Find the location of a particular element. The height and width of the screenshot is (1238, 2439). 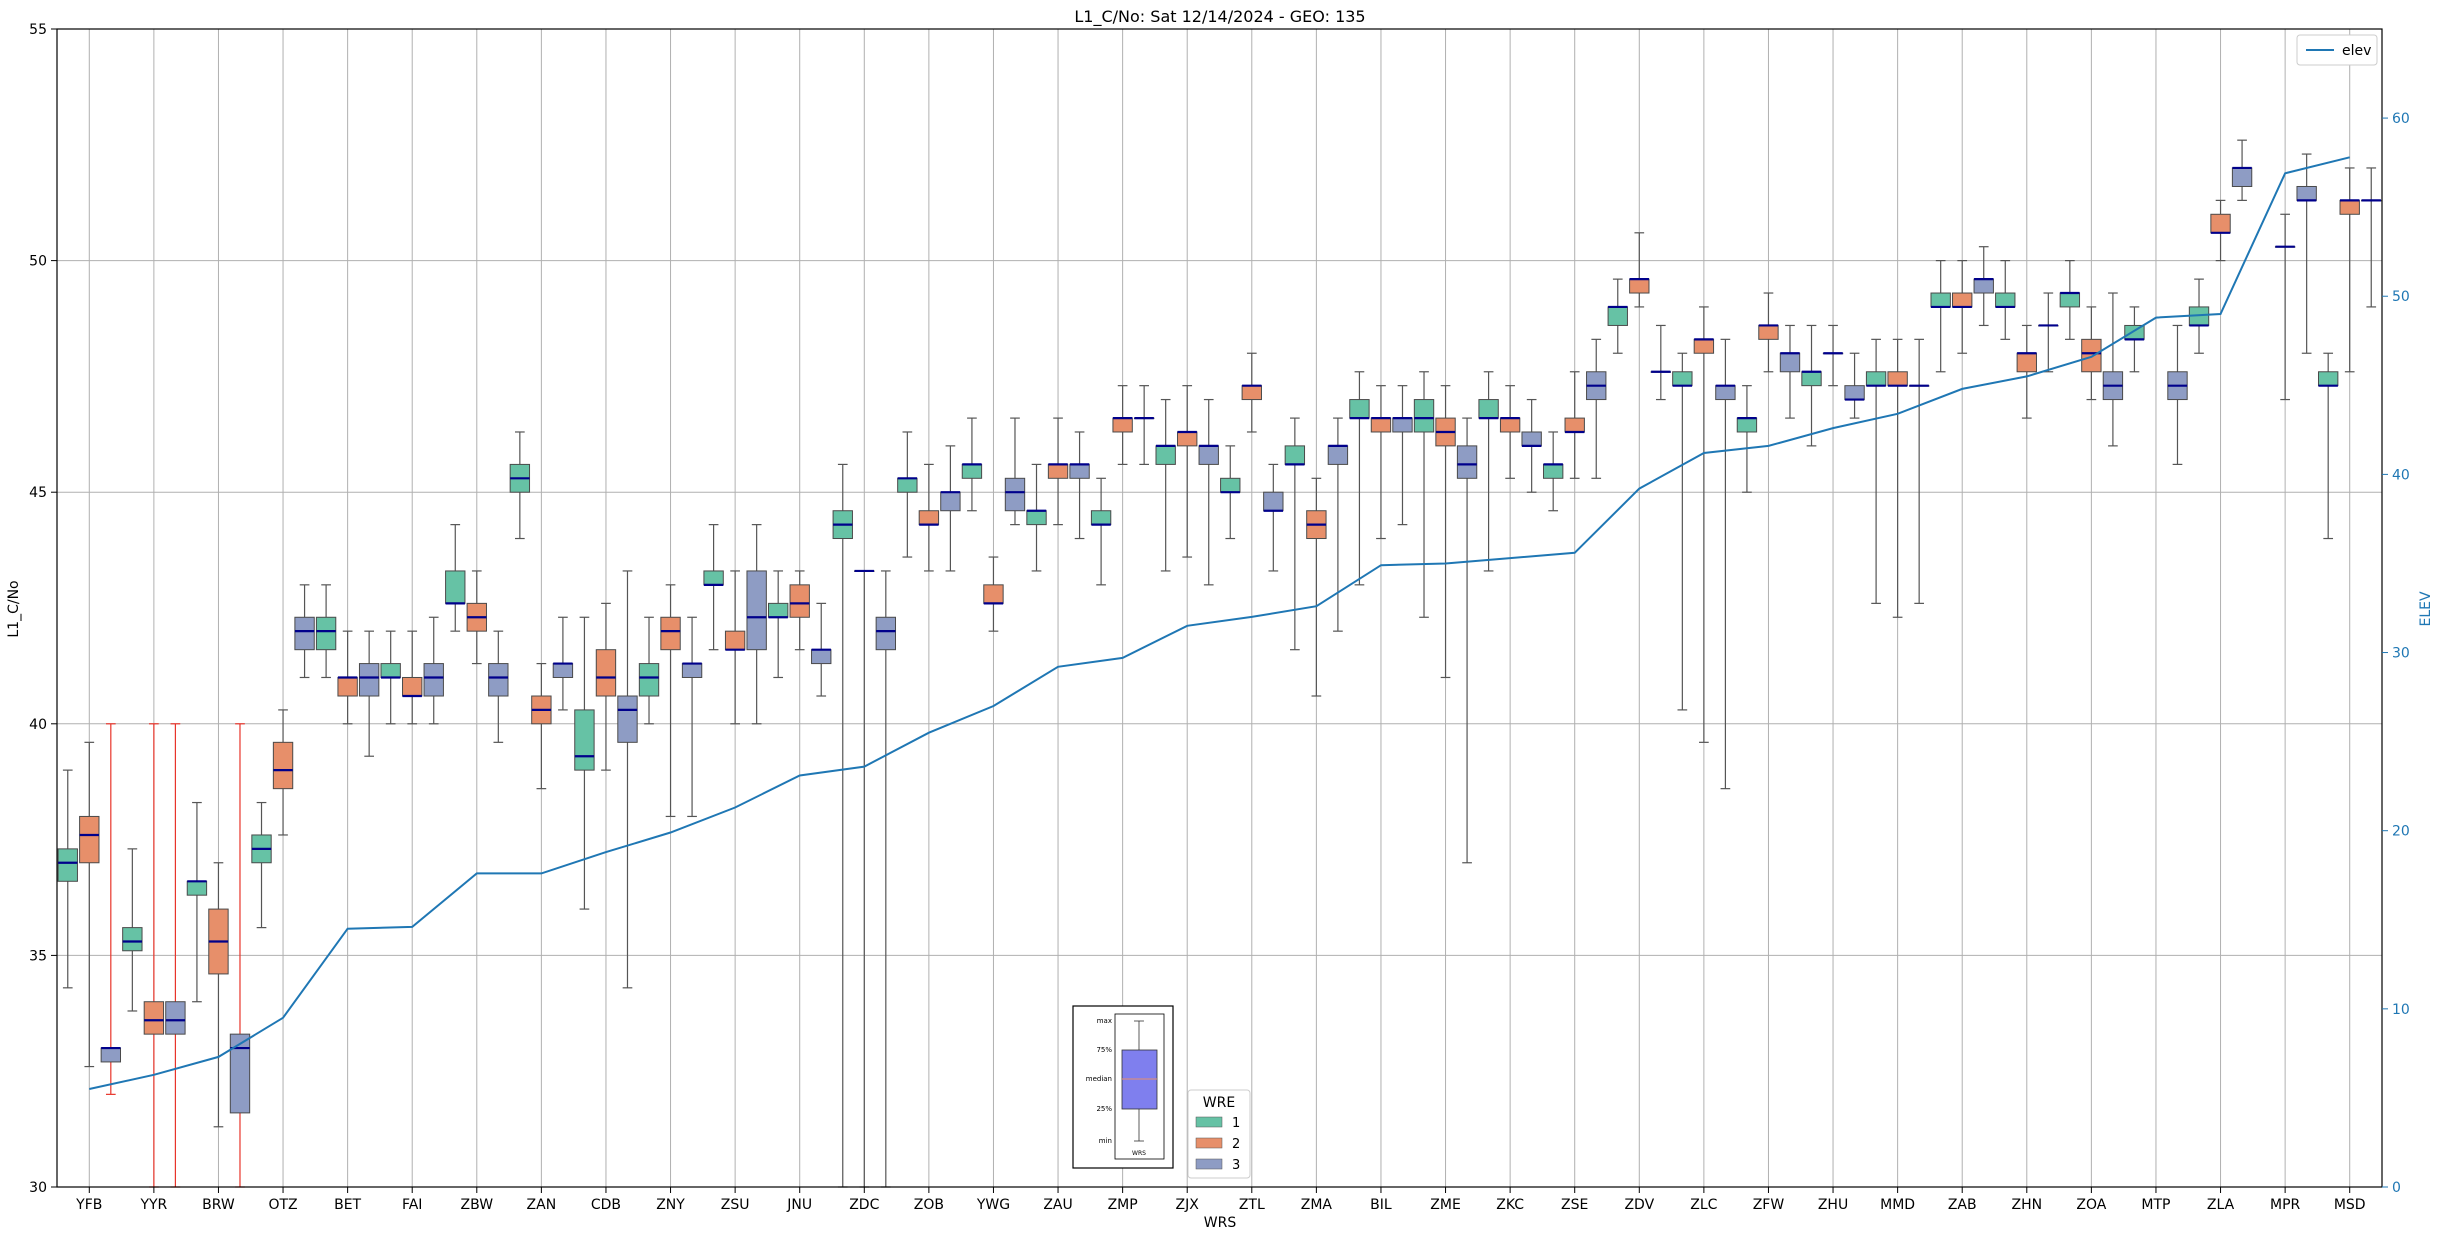

x-tick-label-zse: ZSE is located at coordinates (1574, 1205).